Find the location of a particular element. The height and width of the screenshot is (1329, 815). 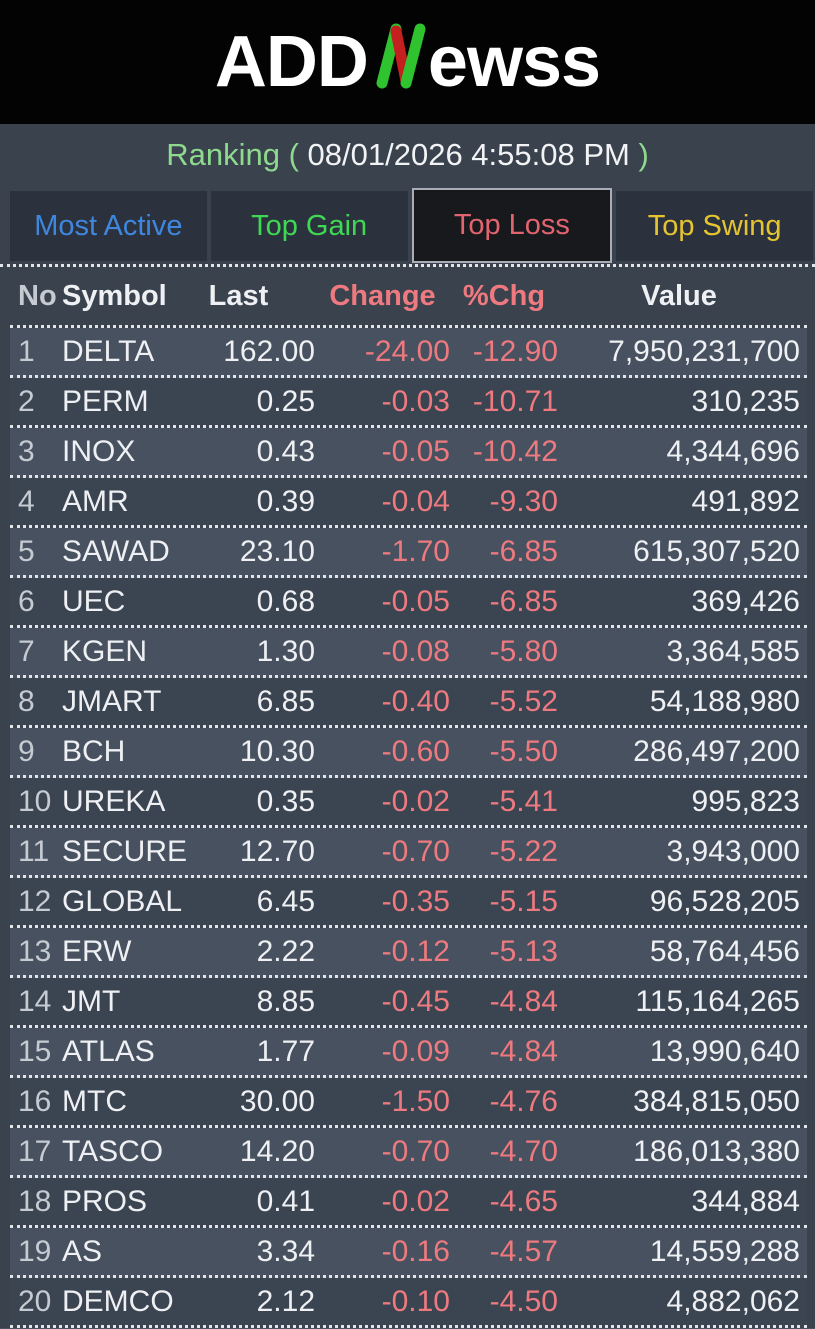

tab-most-active: Most Active is located at coordinates (108, 226).